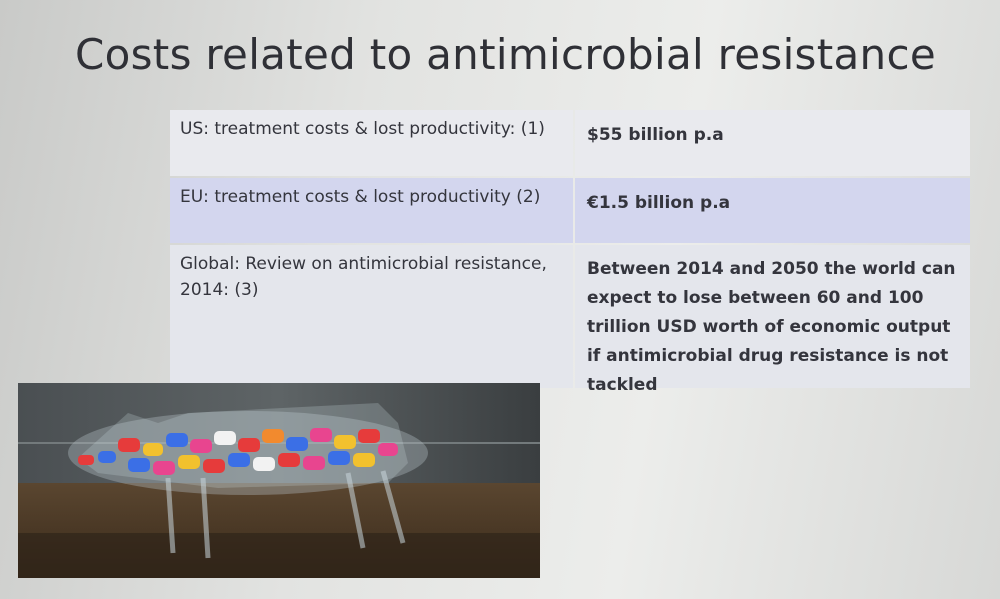  Describe the element at coordinates (772, 143) in the screenshot. I see `table-cell: $55 billion p.a` at that location.